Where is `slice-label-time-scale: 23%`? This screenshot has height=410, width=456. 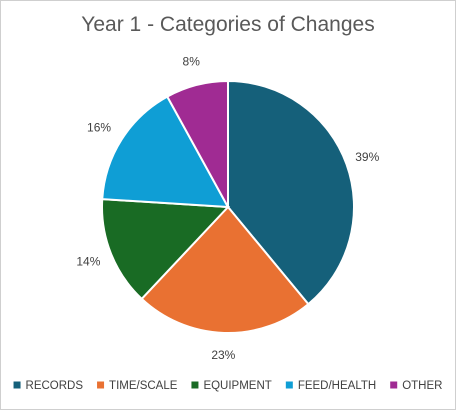
slice-label-time-scale: 23% is located at coordinates (223, 355).